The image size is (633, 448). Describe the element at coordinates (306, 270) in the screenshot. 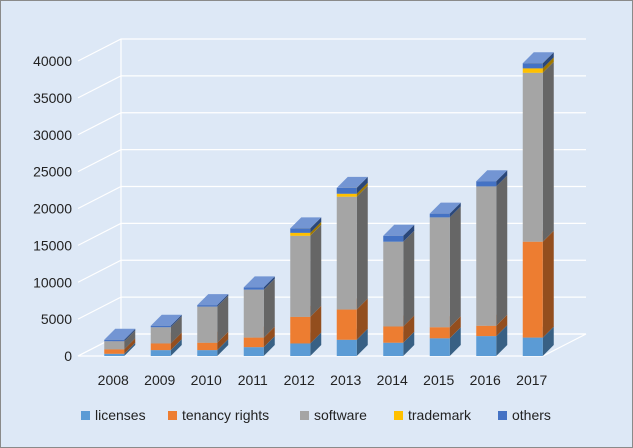

I see `bar-segment-software-2012` at that location.